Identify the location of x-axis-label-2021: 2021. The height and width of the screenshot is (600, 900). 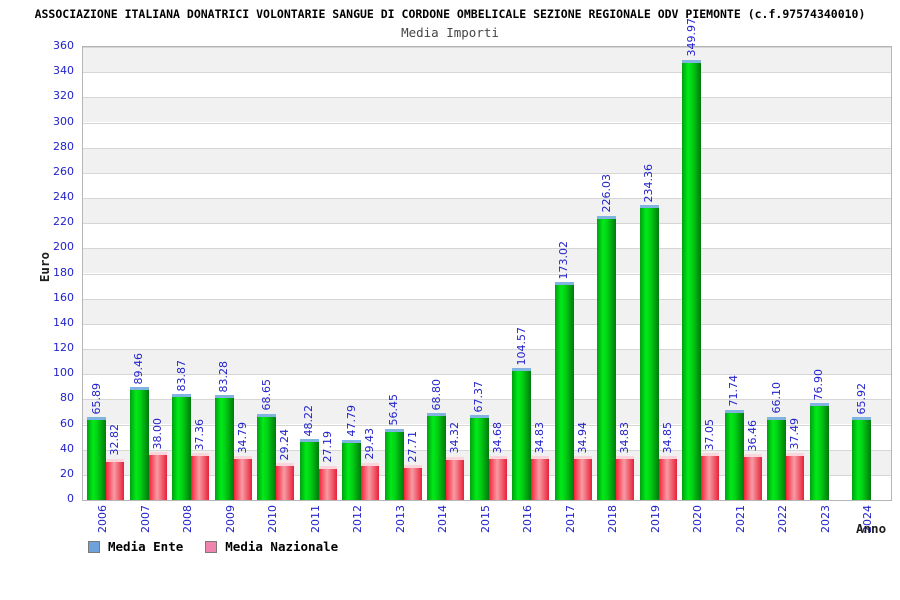
(740, 519).